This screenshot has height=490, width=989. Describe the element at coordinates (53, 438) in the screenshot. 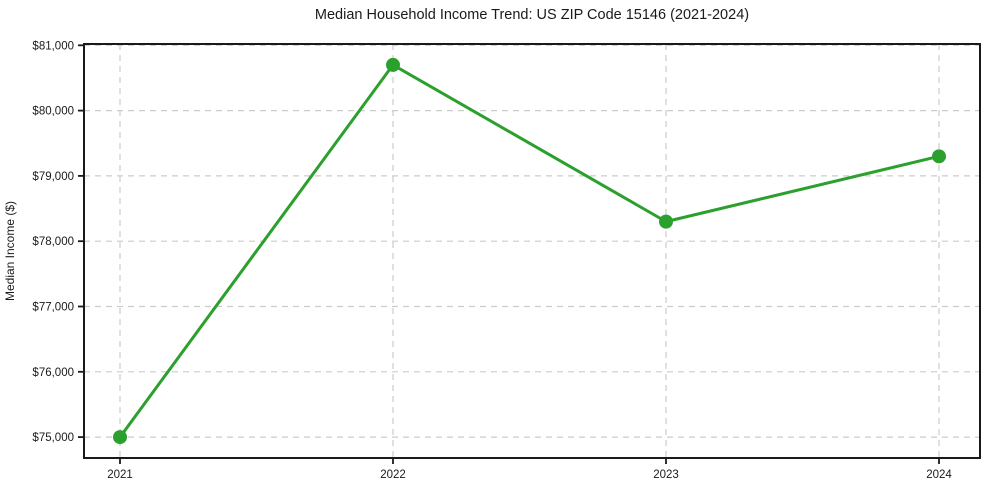

I see `y-tick-label: $75,000` at that location.